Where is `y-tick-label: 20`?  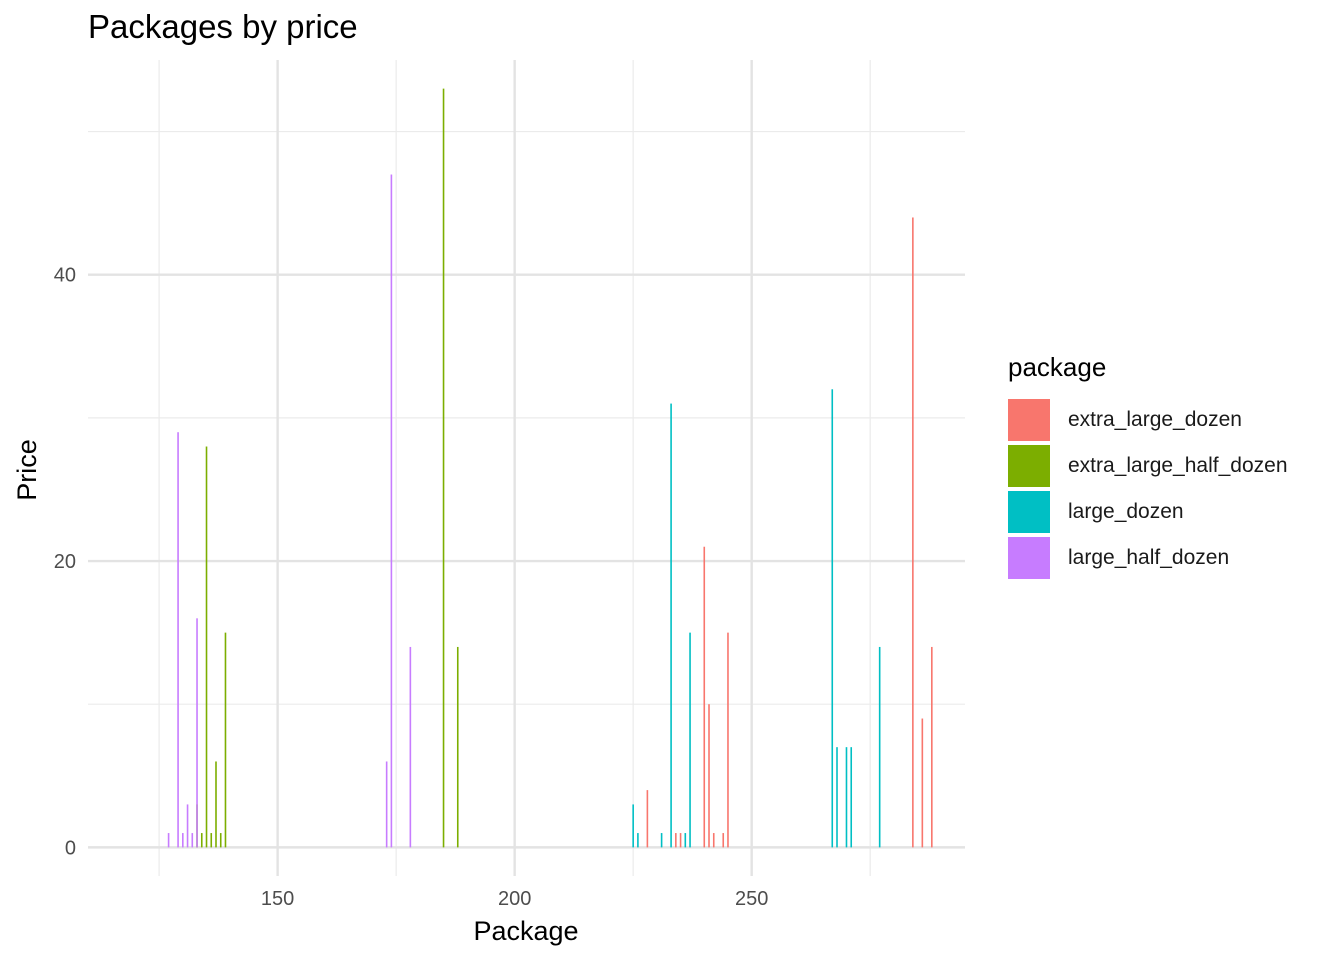 y-tick-label: 20 is located at coordinates (65, 562).